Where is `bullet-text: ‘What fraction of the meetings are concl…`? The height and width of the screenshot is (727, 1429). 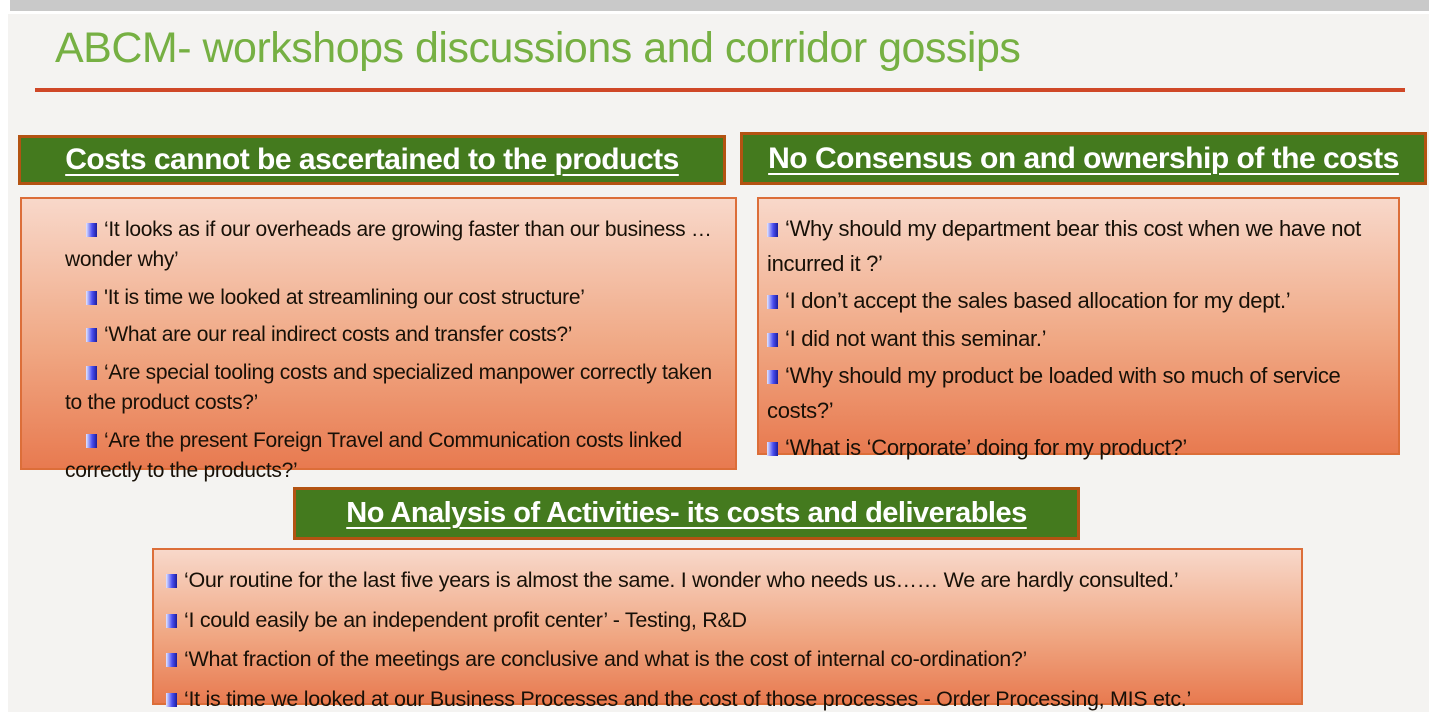 bullet-text: ‘What fraction of the meetings are concl… is located at coordinates (606, 659).